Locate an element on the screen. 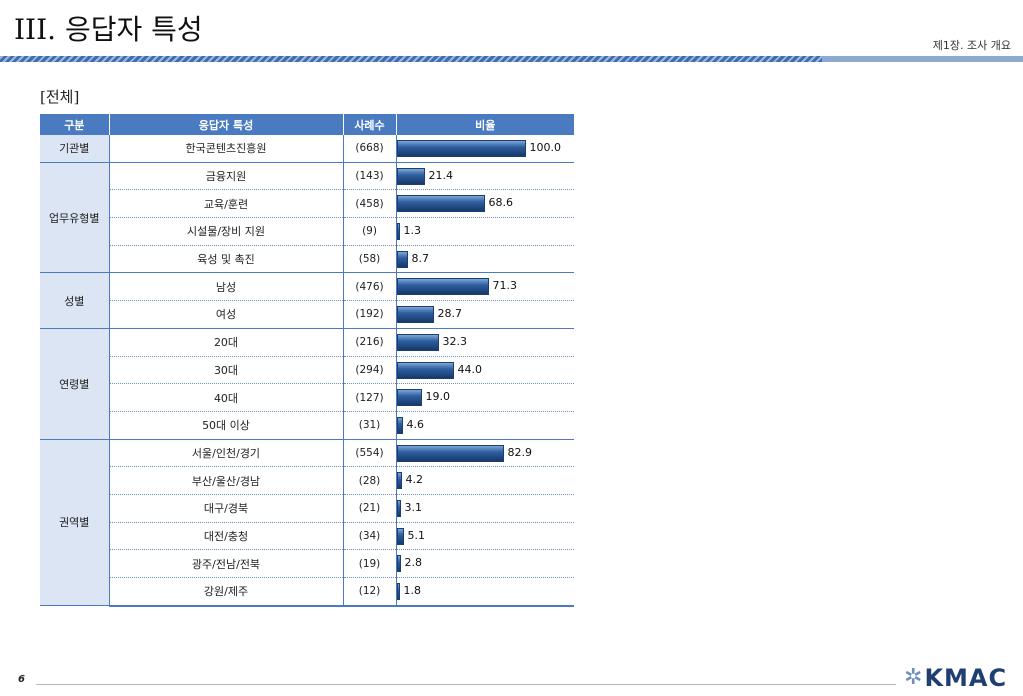  ratio-value: 68.6 is located at coordinates (501, 203).